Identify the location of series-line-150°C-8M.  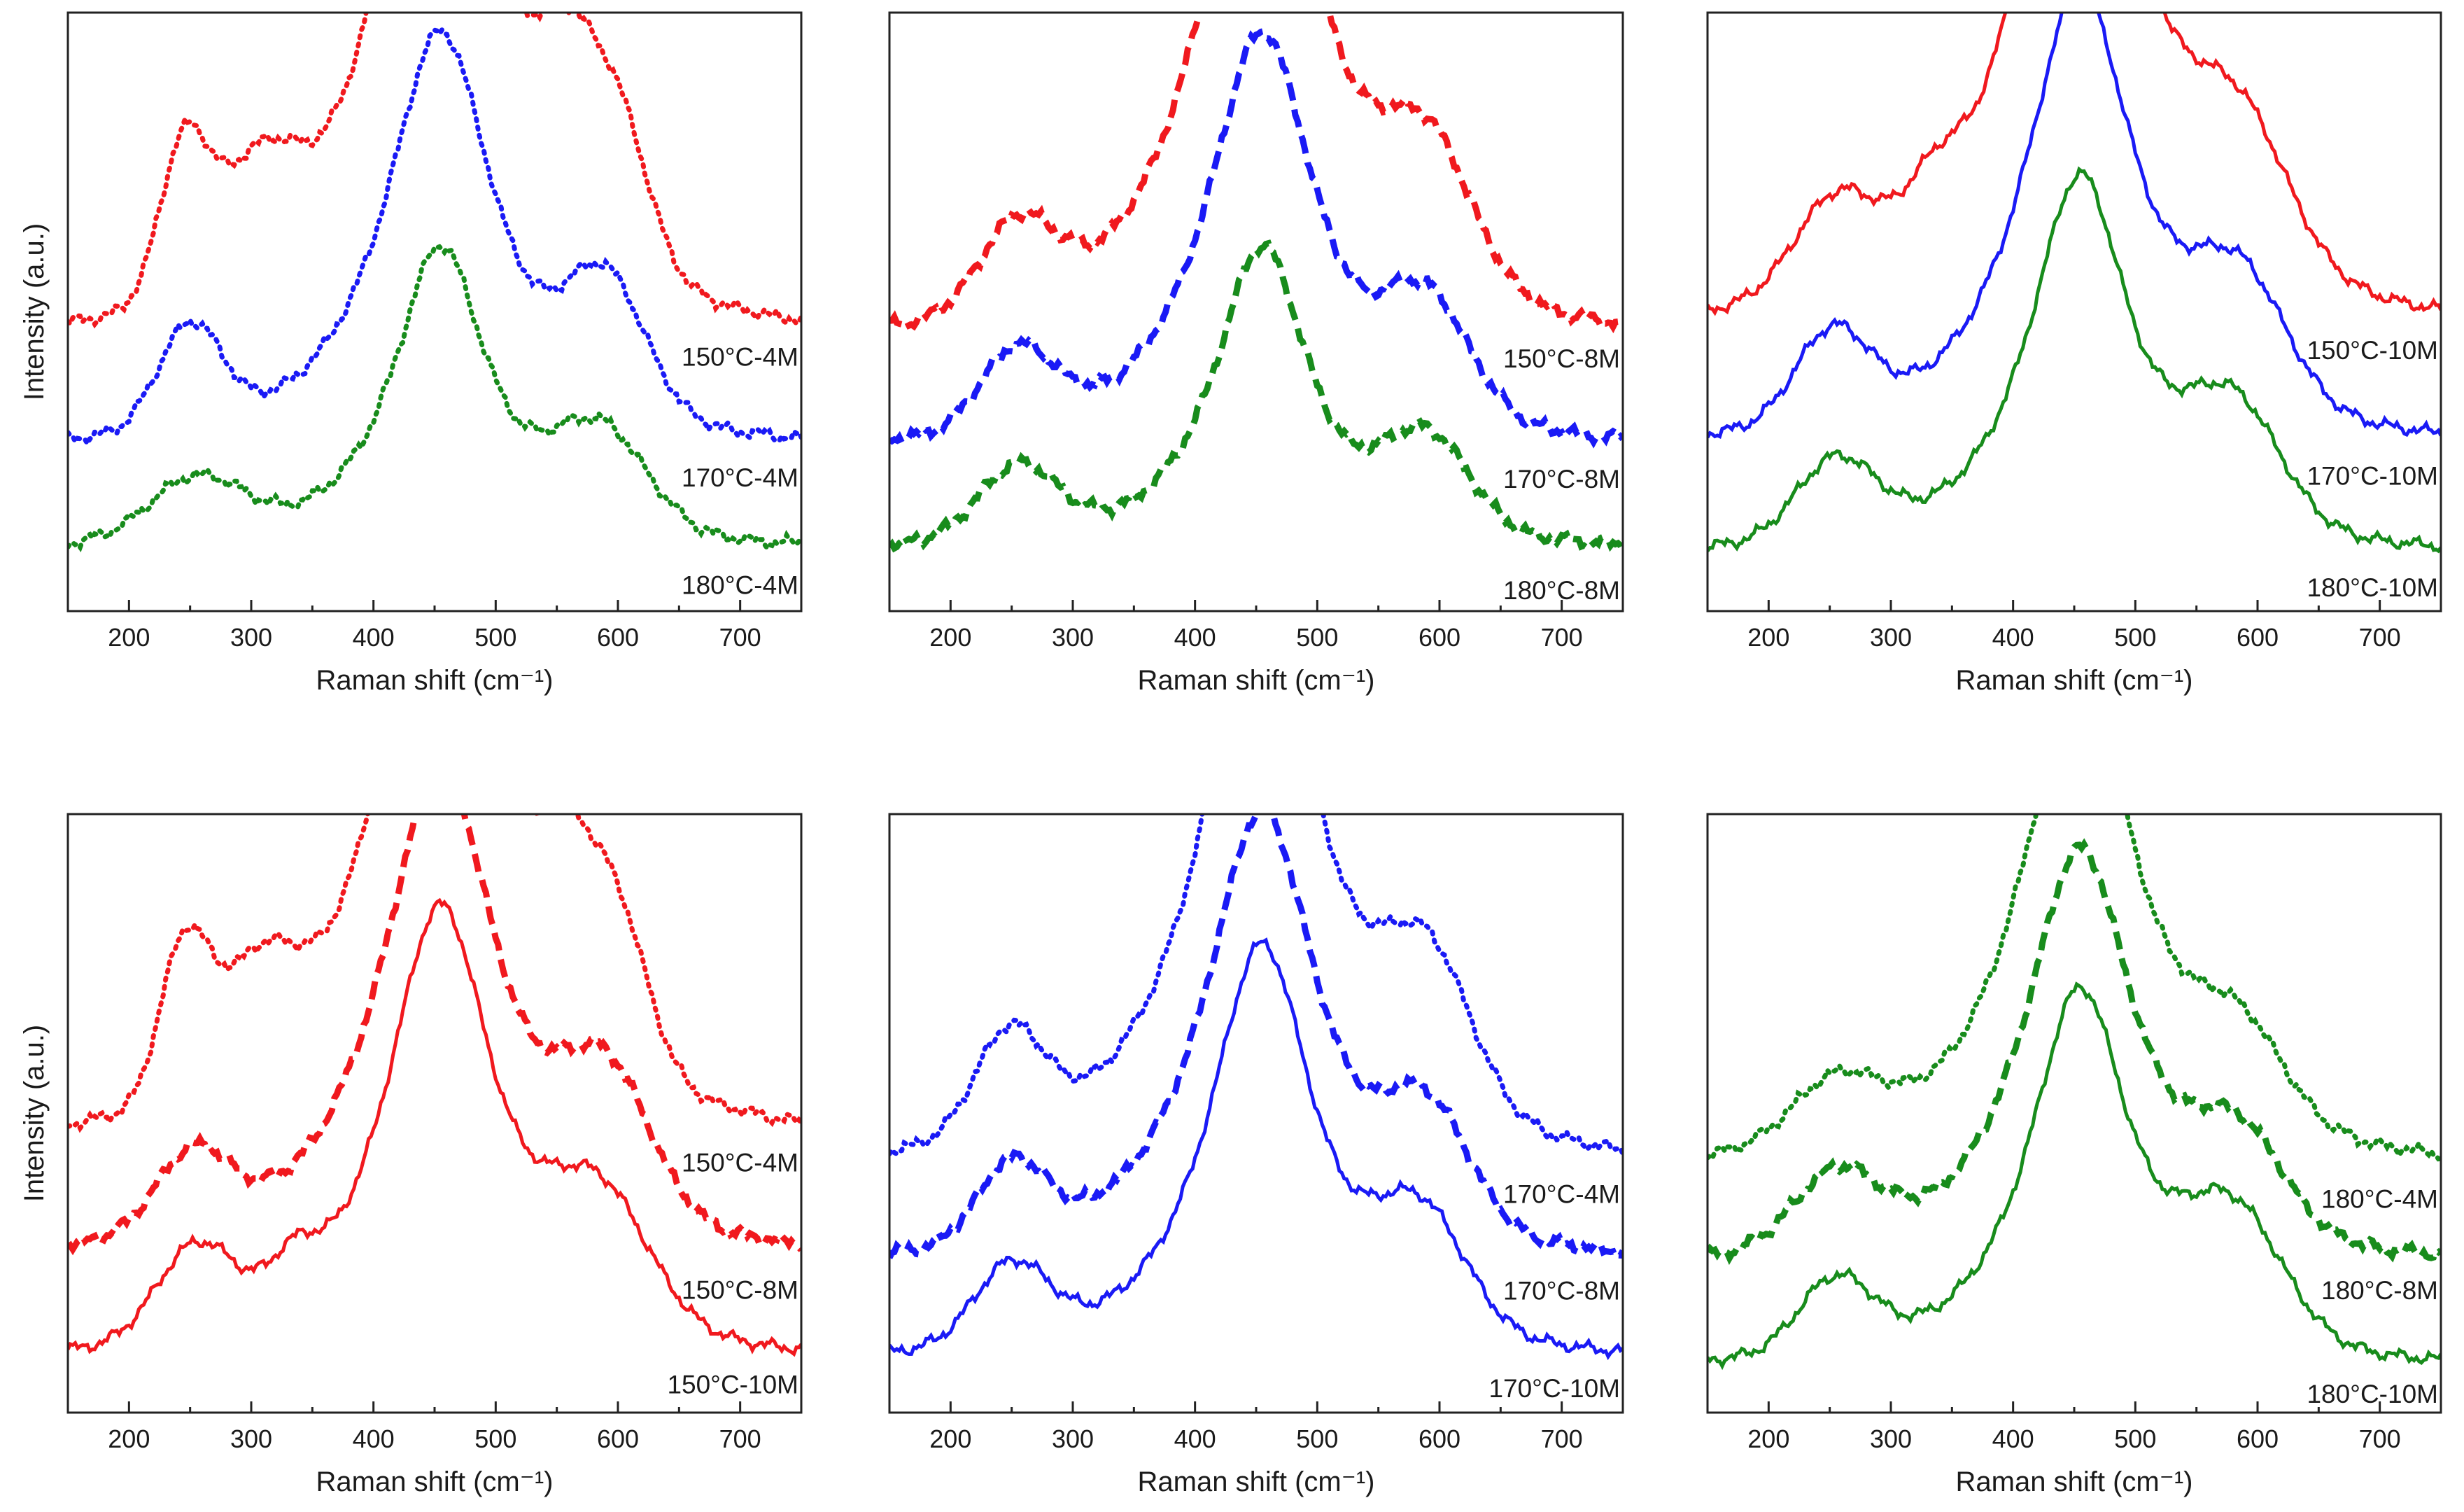
(1256, 173).